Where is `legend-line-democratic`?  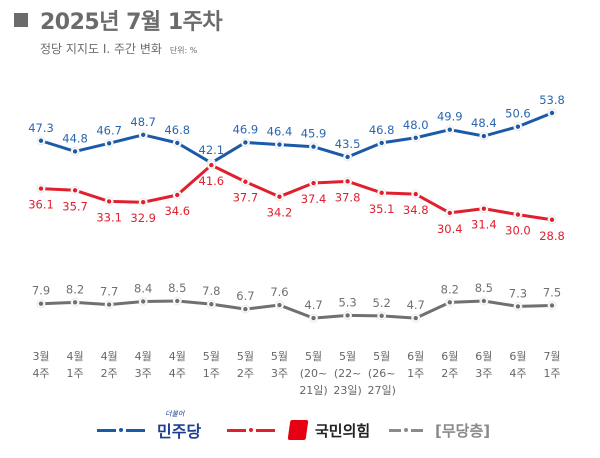
legend-line-democratic is located at coordinates (121, 429).